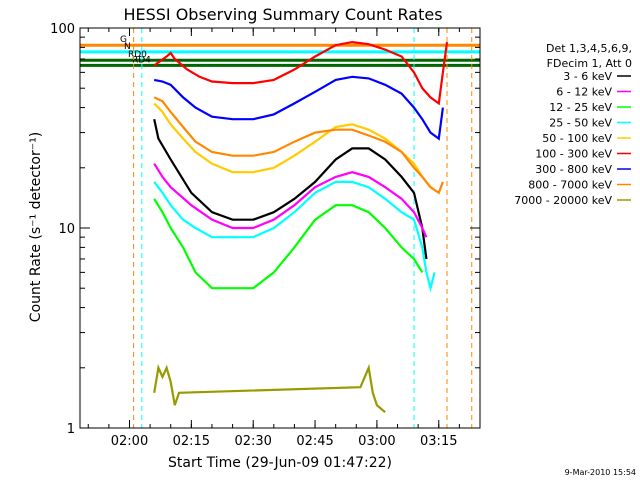  What do you see at coordinates (282, 14) in the screenshot?
I see `chart-title: HESSI Observing Summary Count Rates` at bounding box center [282, 14].